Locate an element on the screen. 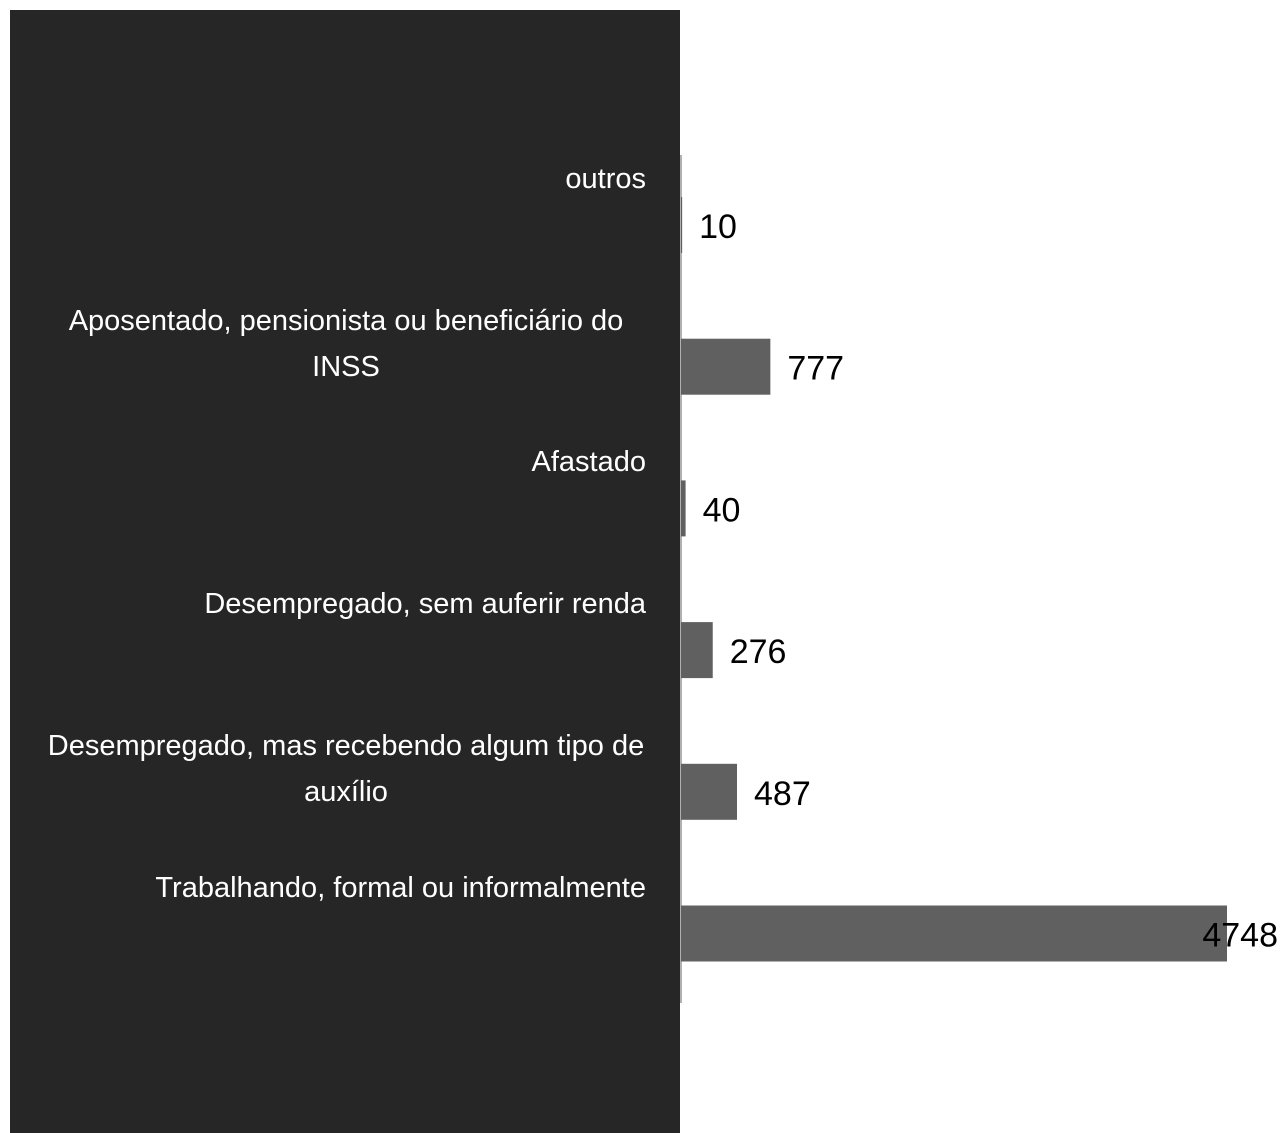 The image size is (1283, 1133). category-label: Afastado is located at coordinates (588, 462).